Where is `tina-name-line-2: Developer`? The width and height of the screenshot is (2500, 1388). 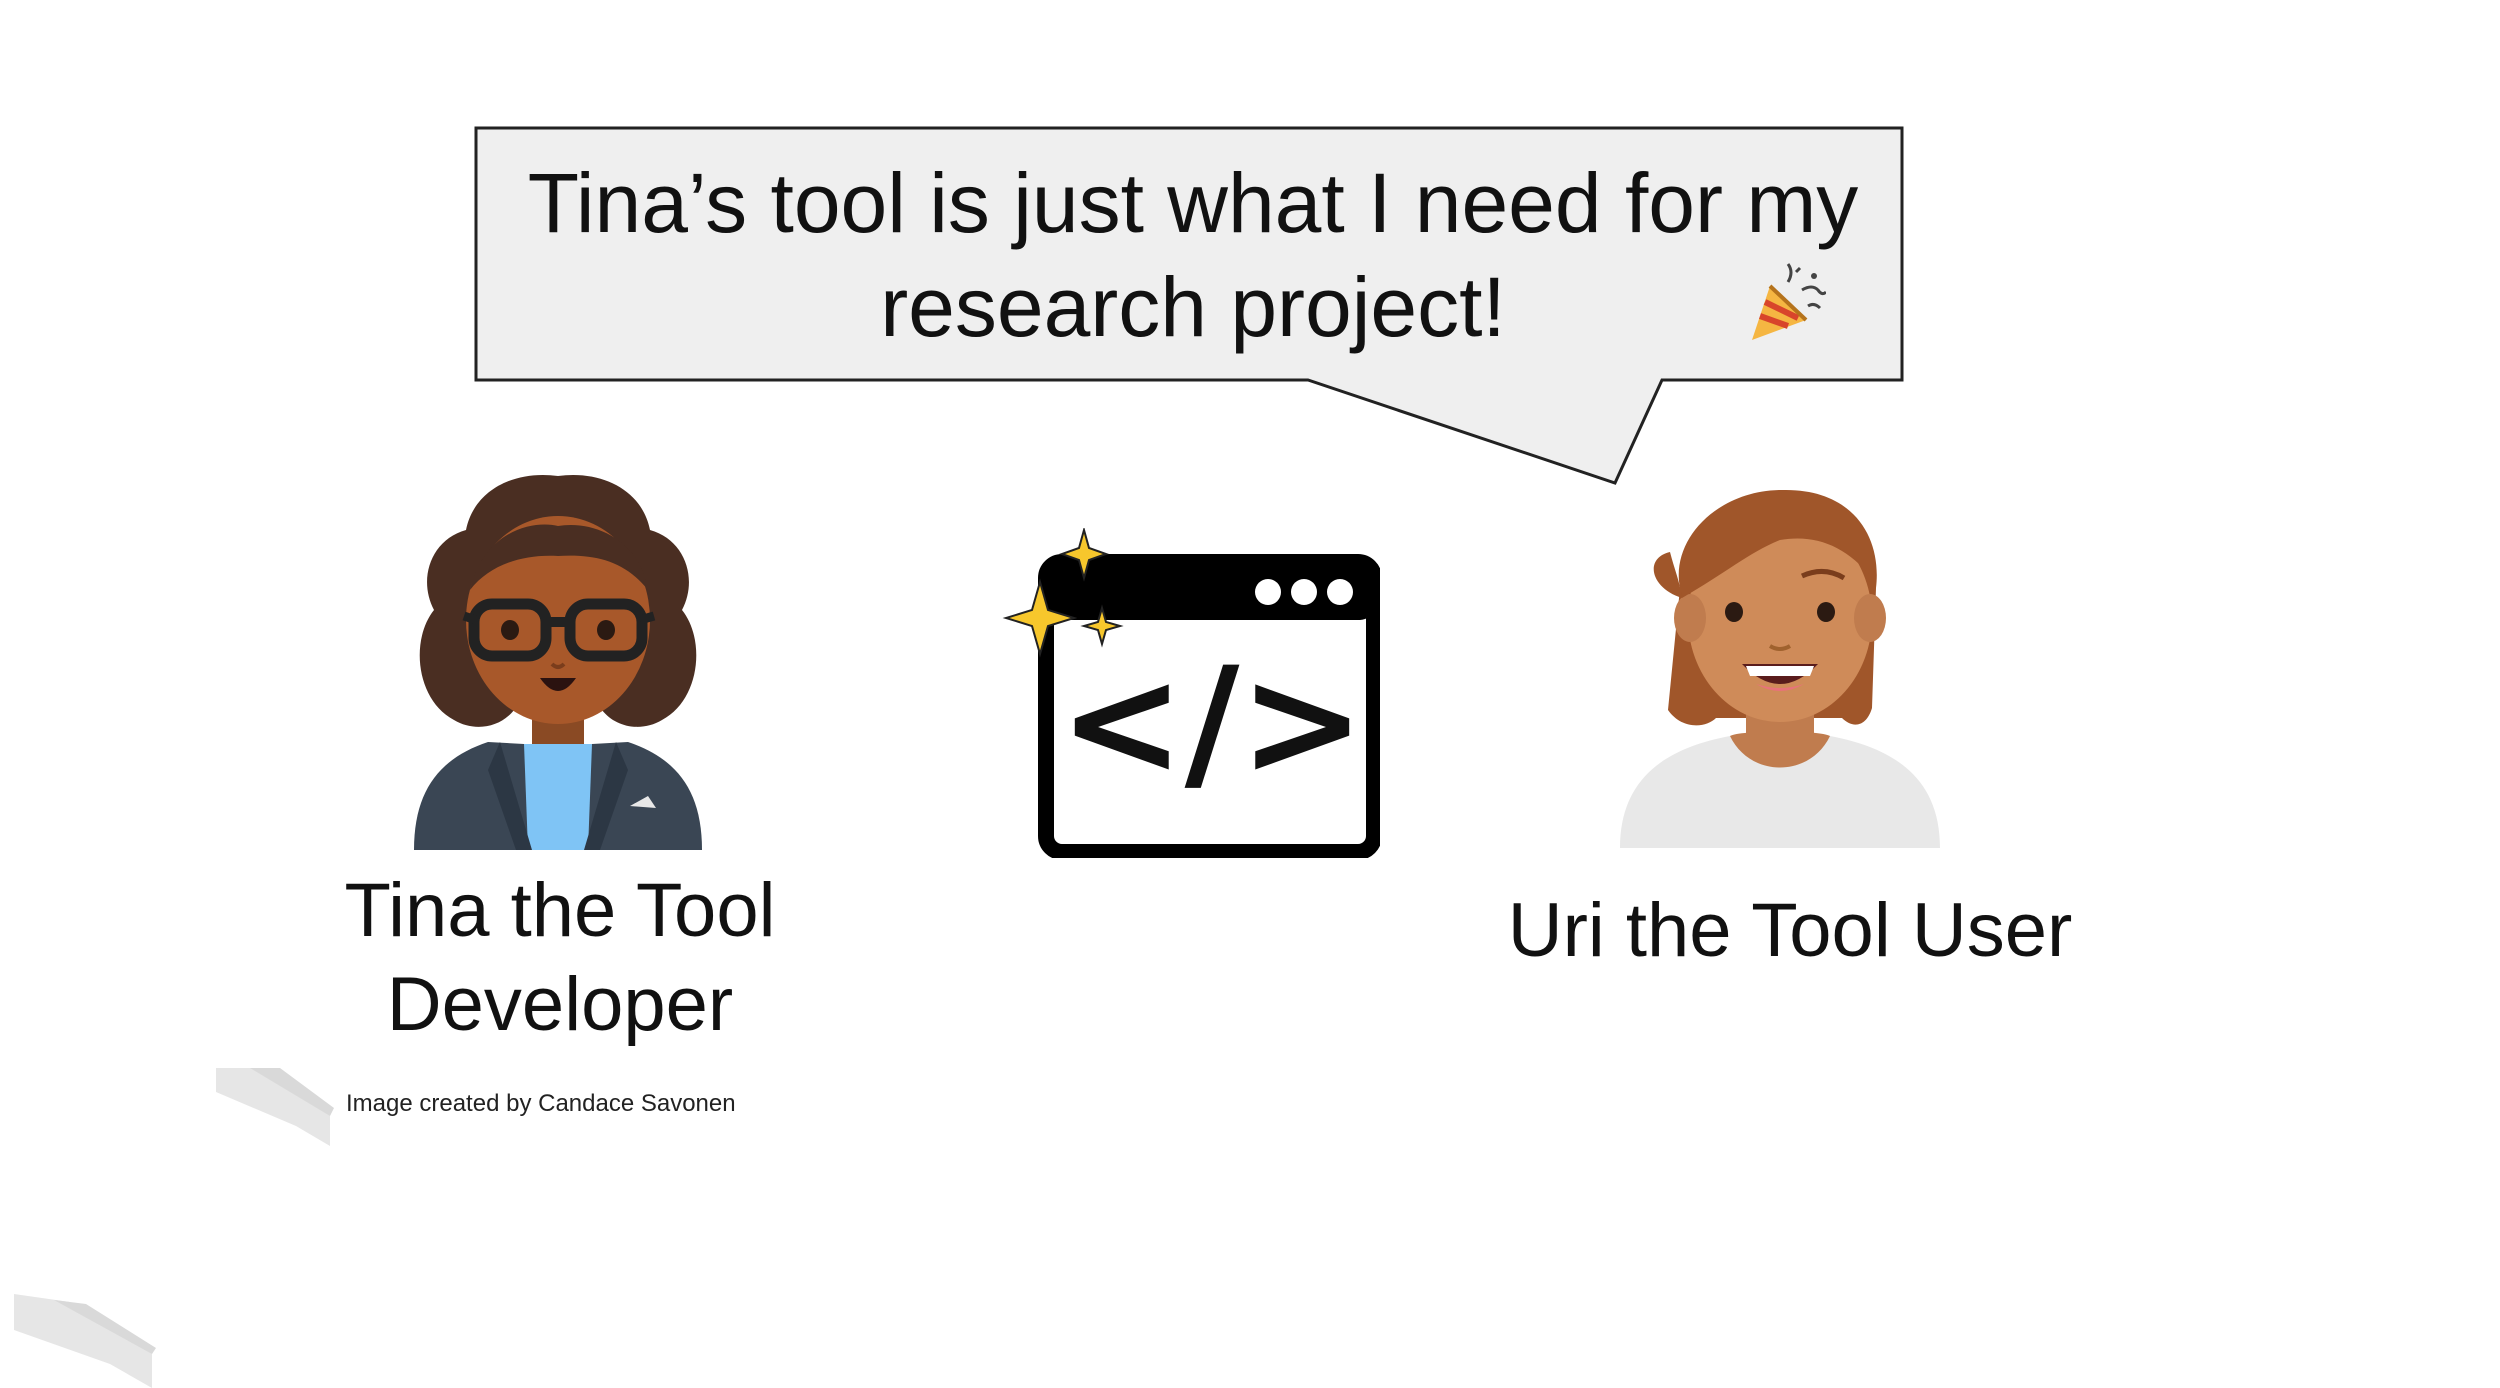
tina-name-line-2: Developer is located at coordinates (560, 1004).